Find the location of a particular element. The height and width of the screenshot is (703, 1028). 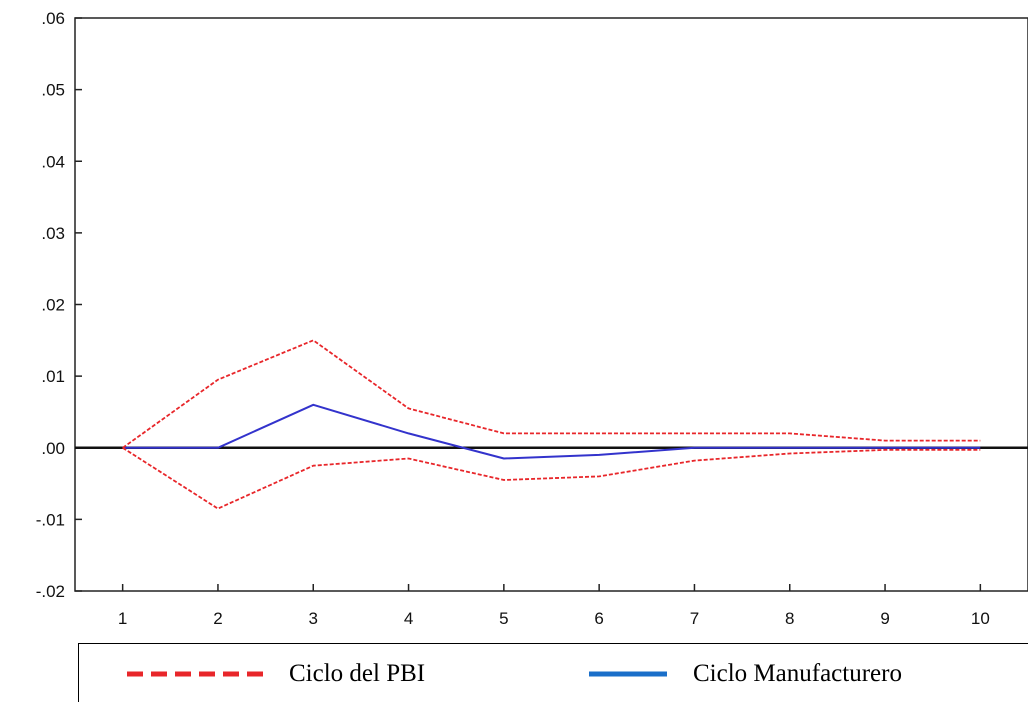

series-line-pbi-upper is located at coordinates (551, 394).